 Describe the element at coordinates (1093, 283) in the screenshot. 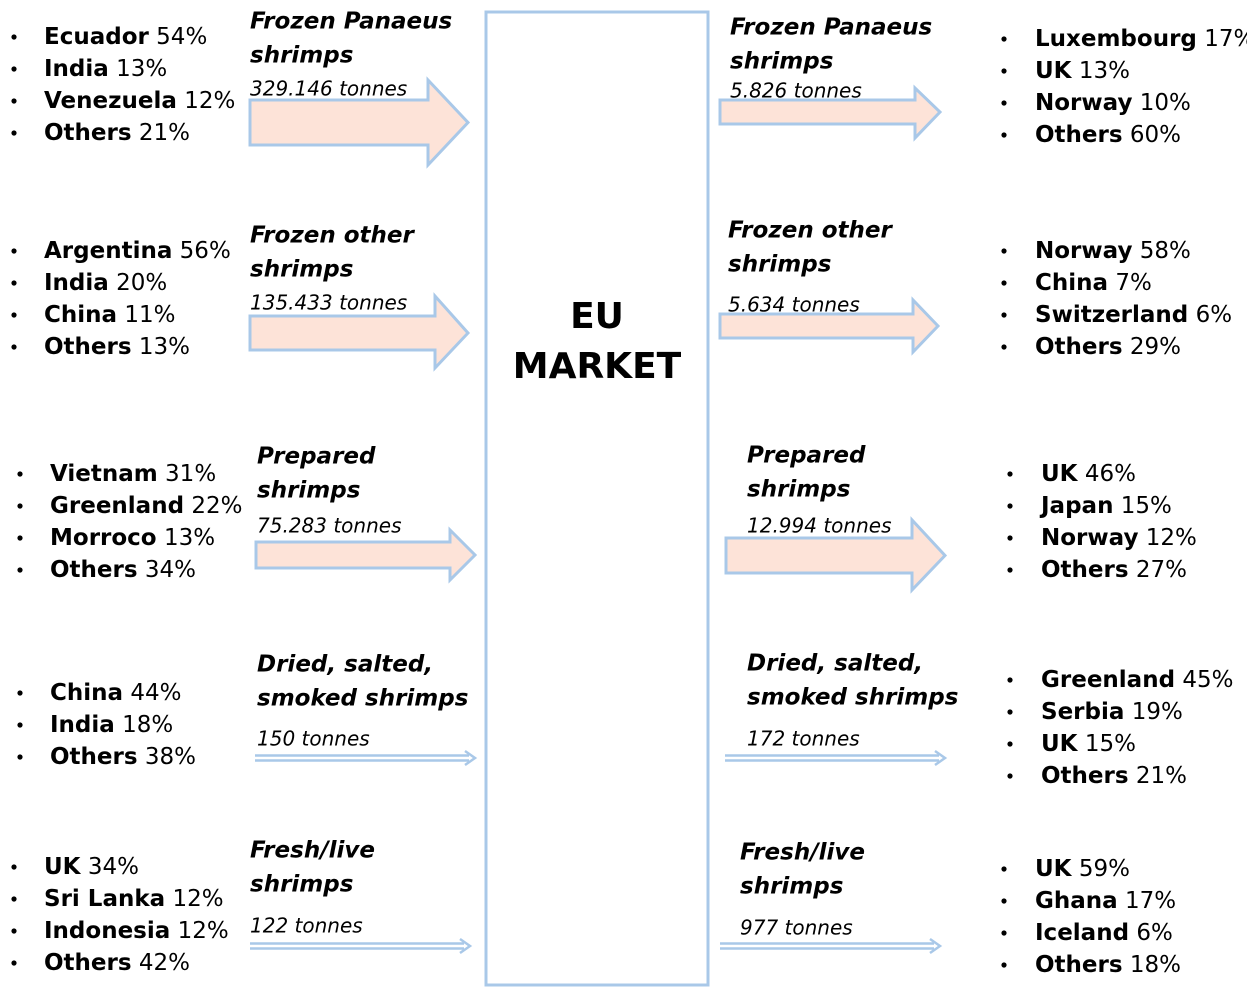

I see `partner-item: China 7%` at that location.